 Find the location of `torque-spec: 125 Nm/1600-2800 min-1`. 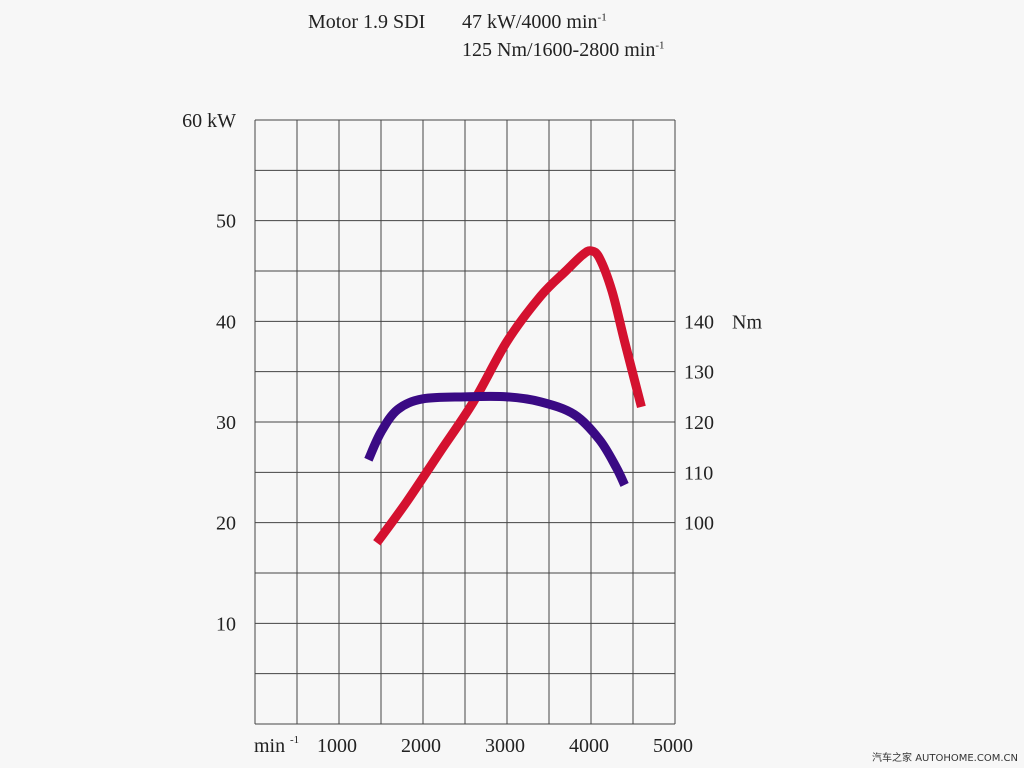

torque-spec: 125 Nm/1600-2800 min-1 is located at coordinates (563, 50).